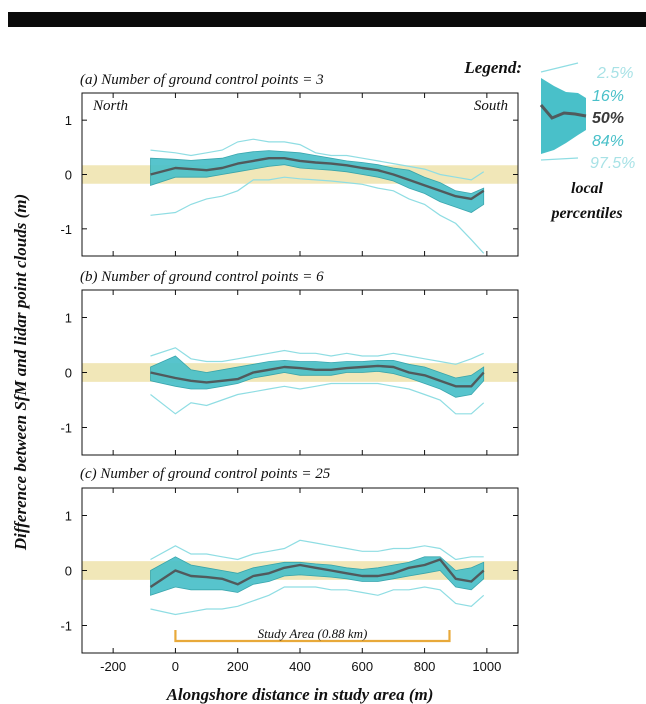 Image resolution: width=646 pixels, height=704 pixels. I want to click on legend-84: 84%, so click(608, 141).